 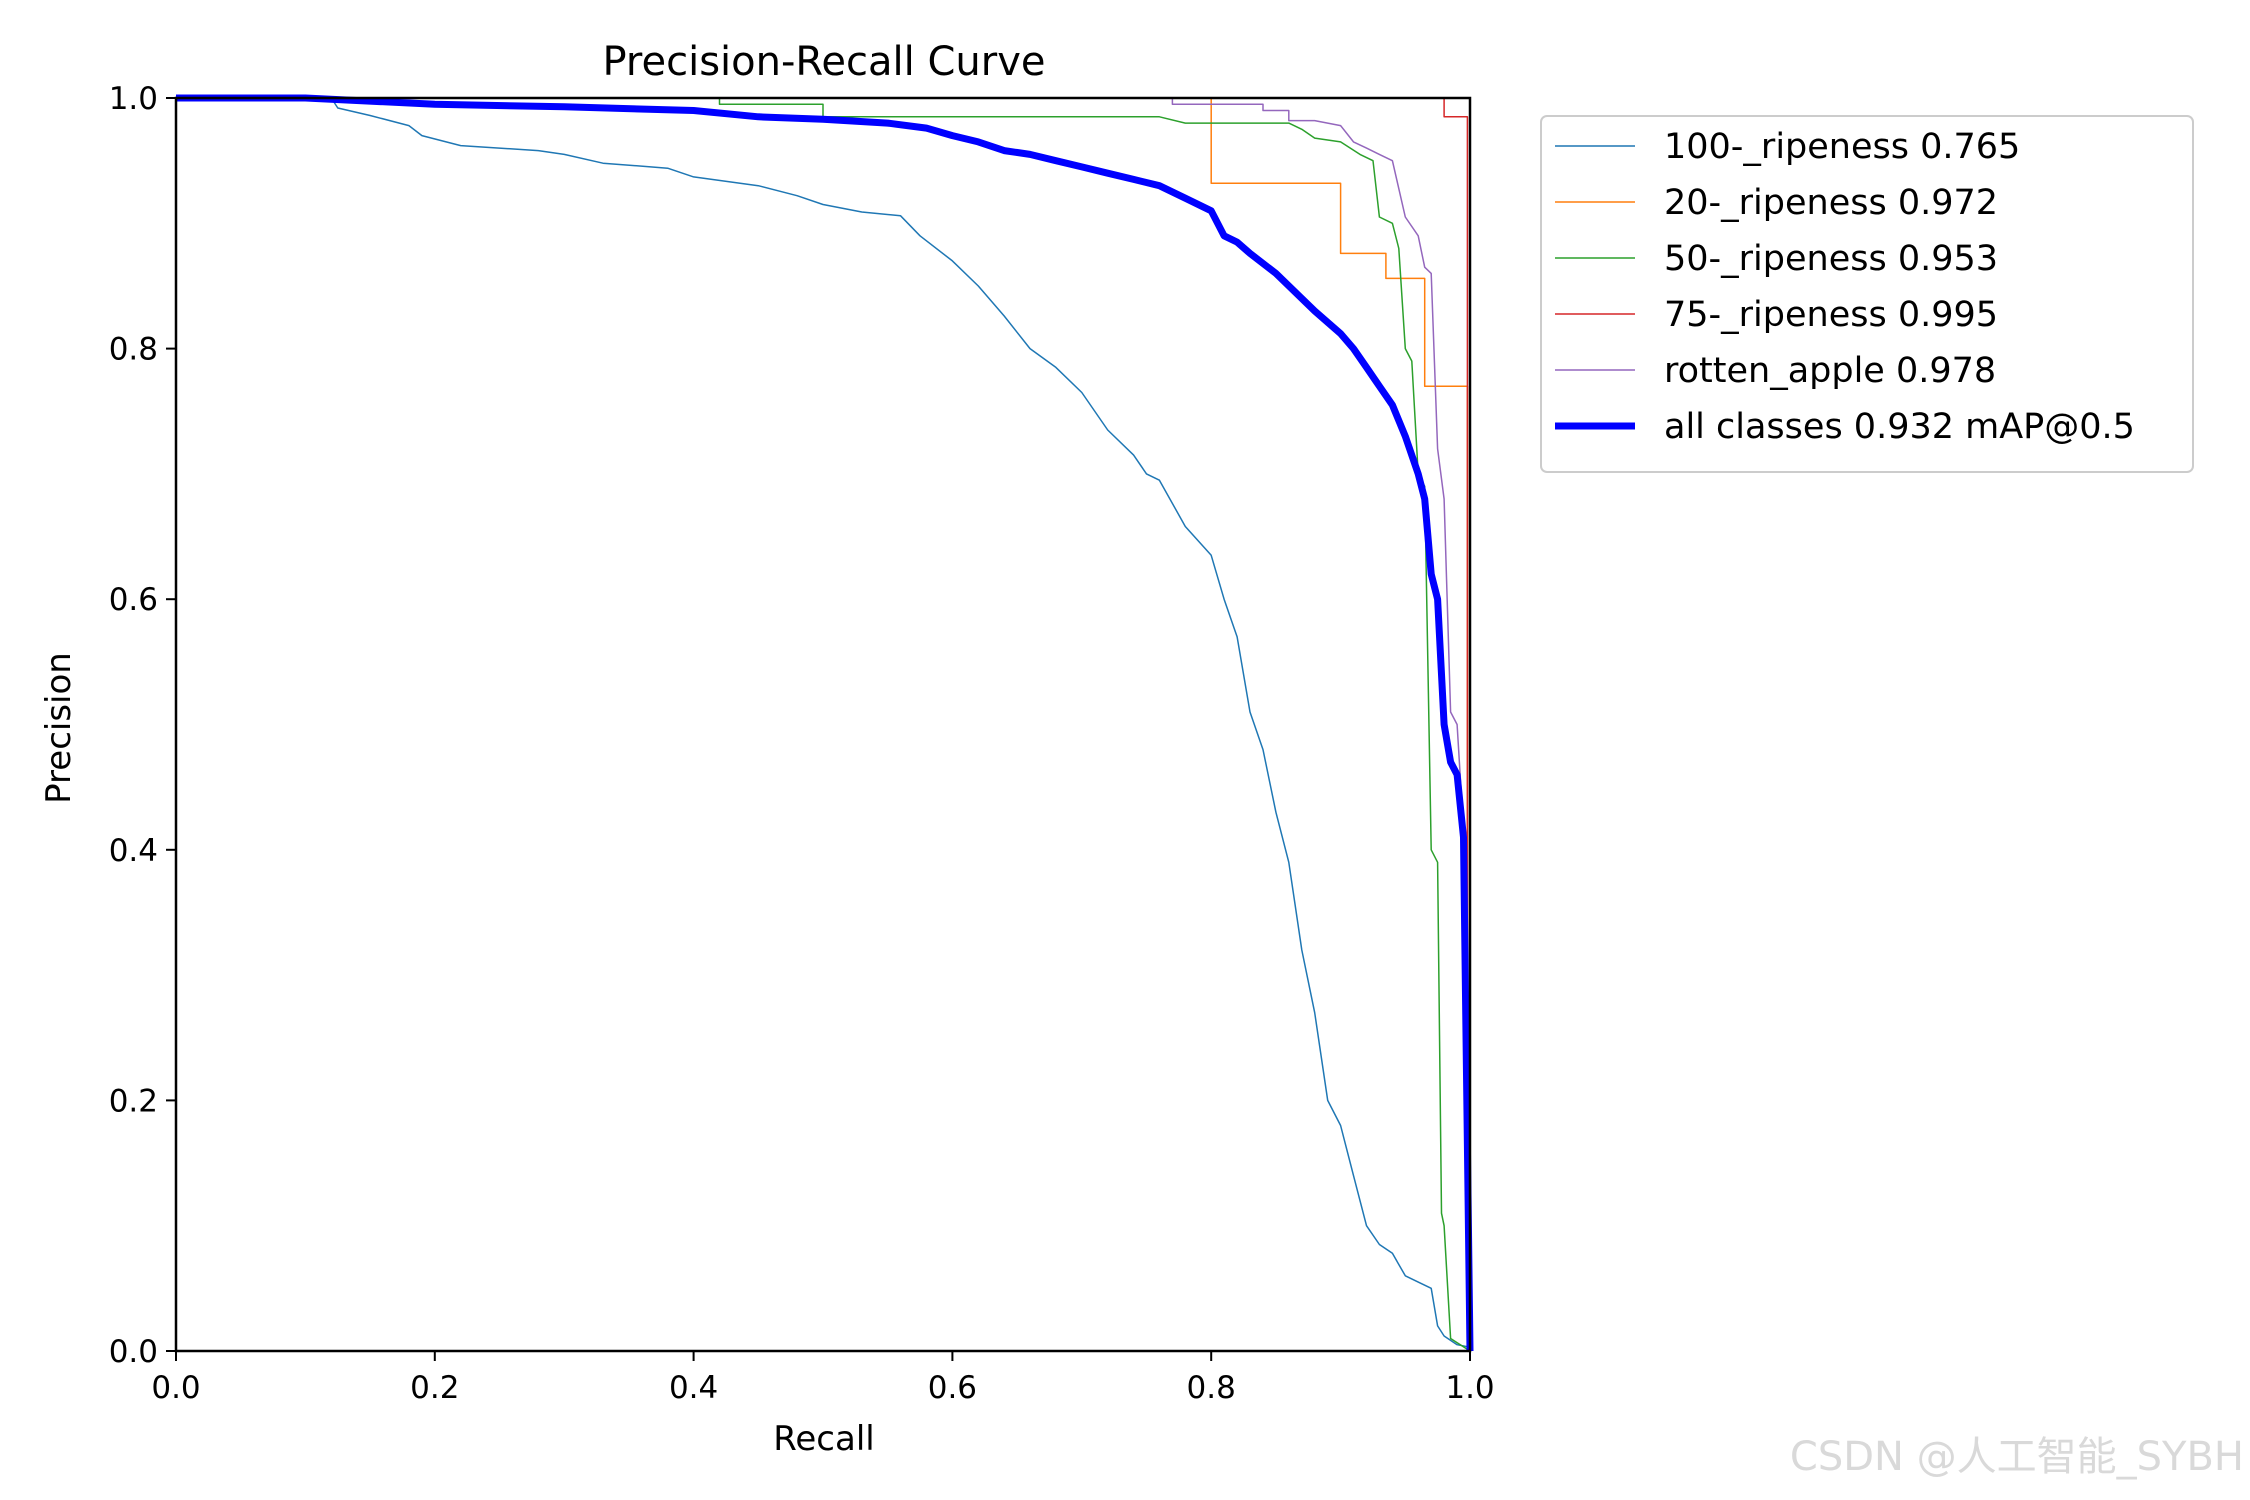 What do you see at coordinates (1211, 1388) in the screenshot?
I see `x-tick-label: 0.8` at bounding box center [1211, 1388].